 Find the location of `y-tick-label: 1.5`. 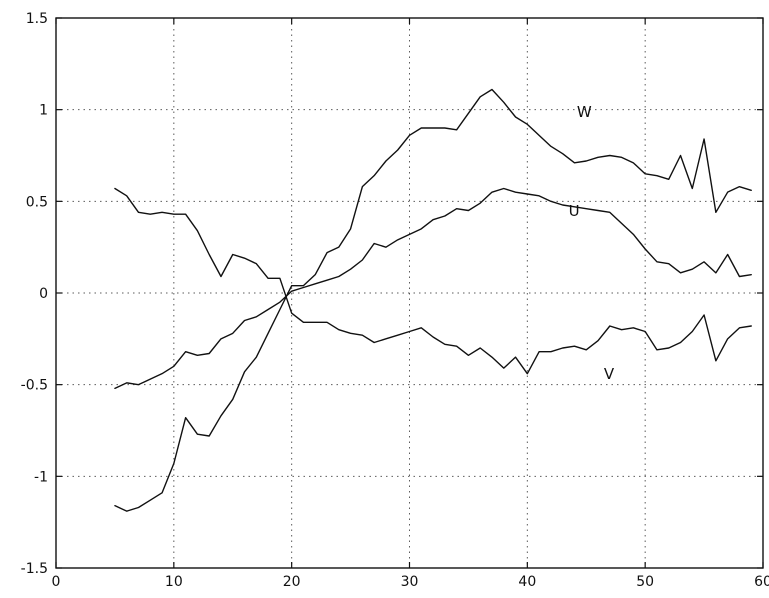

y-tick-label: 1.5 is located at coordinates (37, 19).